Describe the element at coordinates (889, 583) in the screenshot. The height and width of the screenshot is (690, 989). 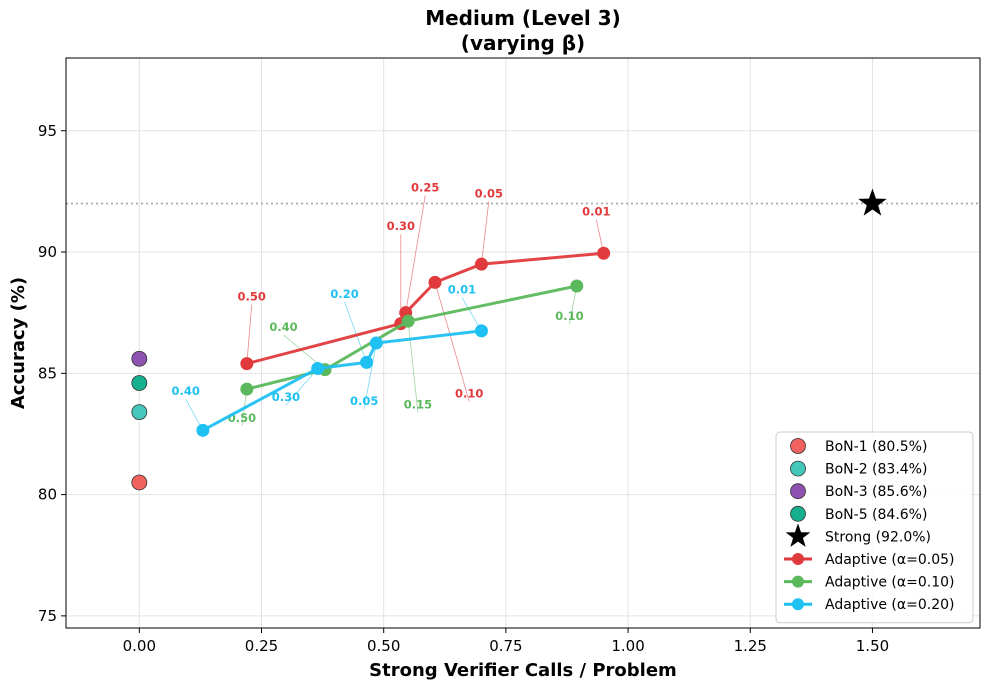
I see `legend-label: Adaptive (α=0.10)` at that location.